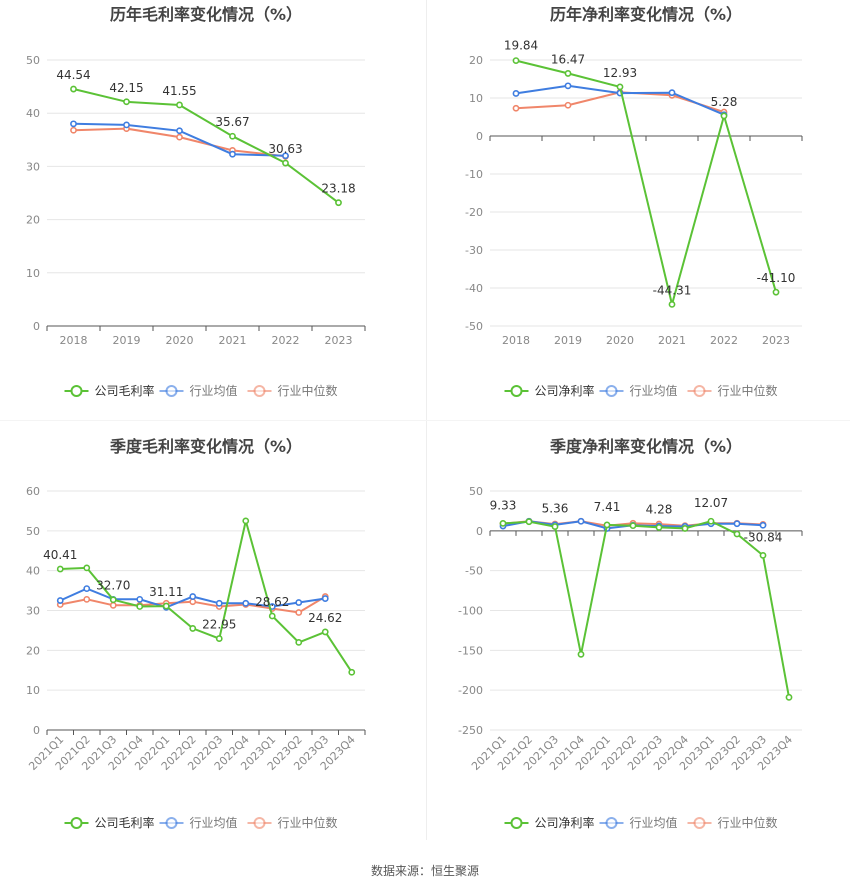 The image size is (850, 891). What do you see at coordinates (470, 650) in the screenshot?
I see `y-tick-label: -150` at bounding box center [470, 650].